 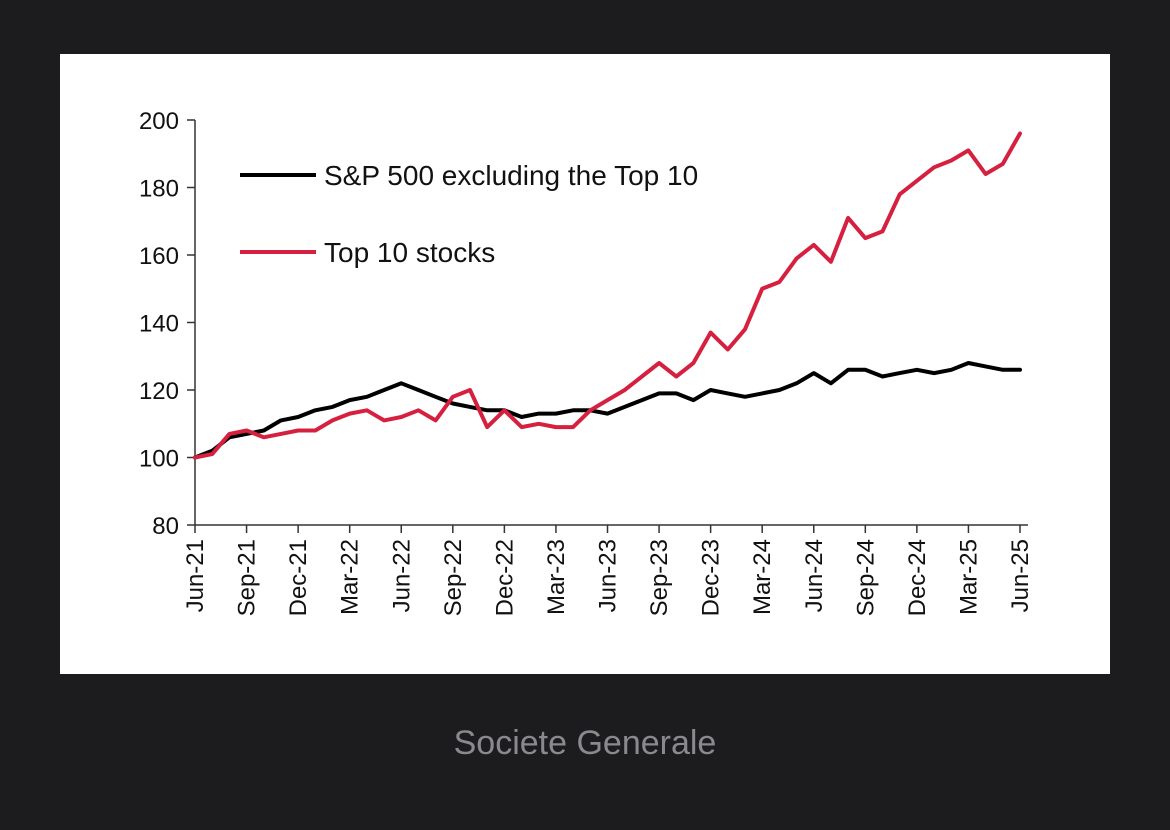 I want to click on x-tick-label: Dec-22, so click(x=504, y=577).